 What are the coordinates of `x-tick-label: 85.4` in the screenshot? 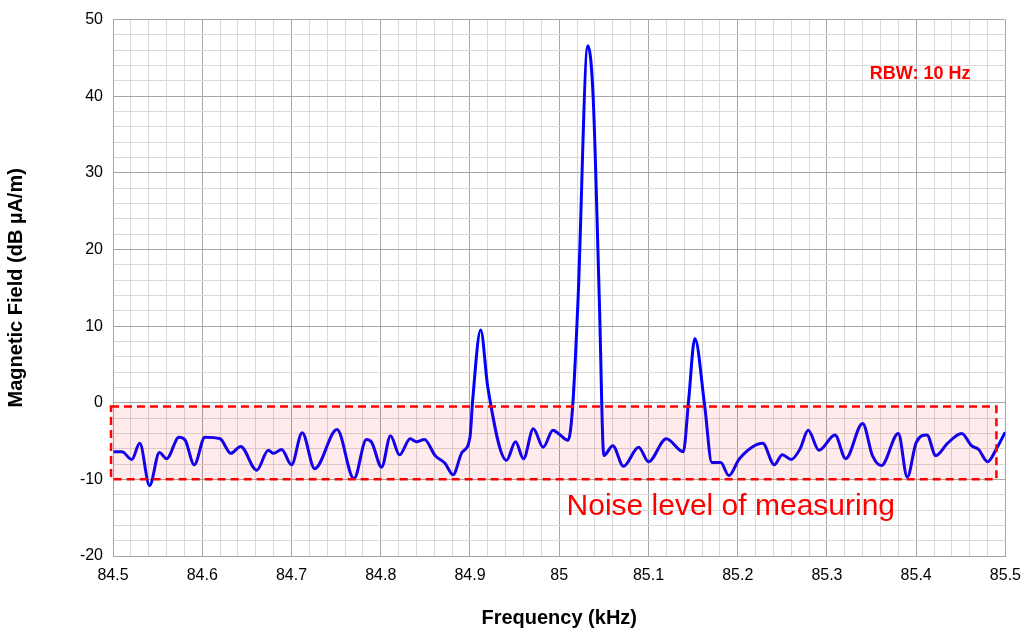 It's located at (916, 575).